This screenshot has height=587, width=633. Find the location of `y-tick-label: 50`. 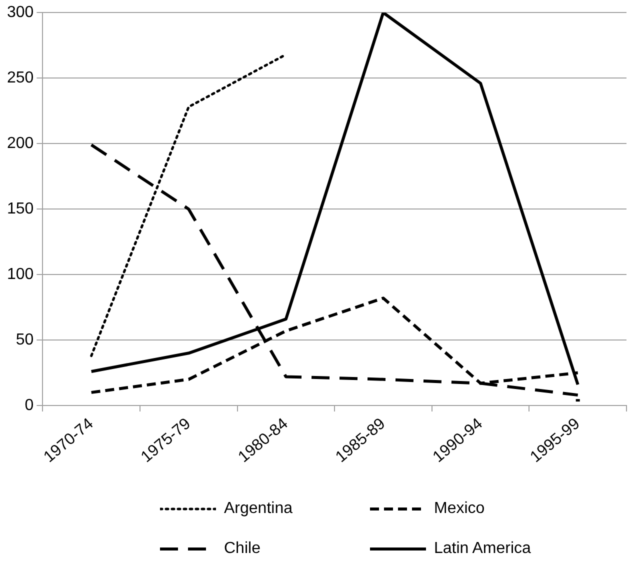

y-tick-label: 50 is located at coordinates (25, 339).